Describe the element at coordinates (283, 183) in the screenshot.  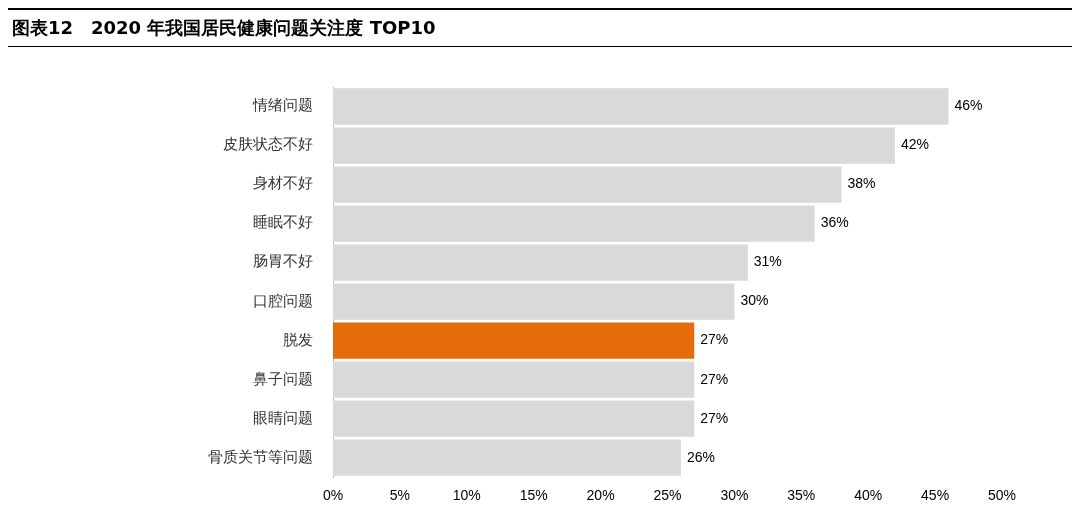
I see `y-tick-label: 身材不好` at that location.